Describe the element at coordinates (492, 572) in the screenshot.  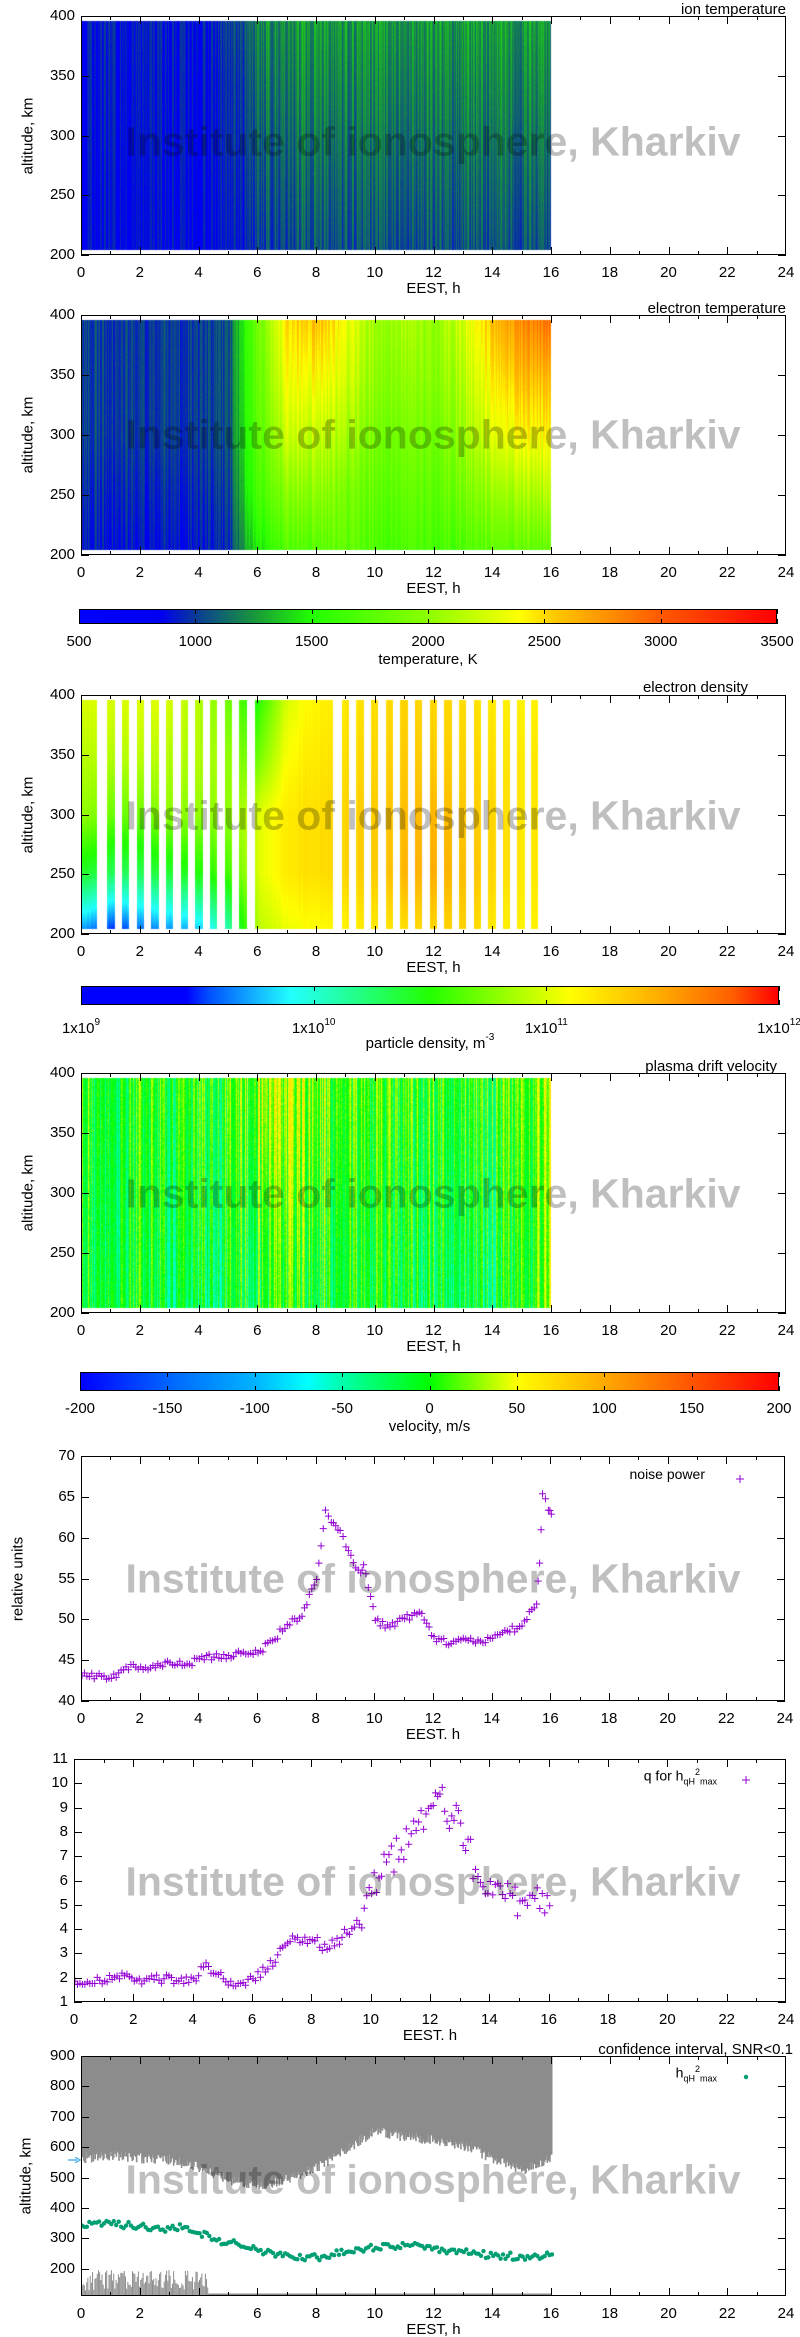
I see `x-tick-label: 14` at that location.